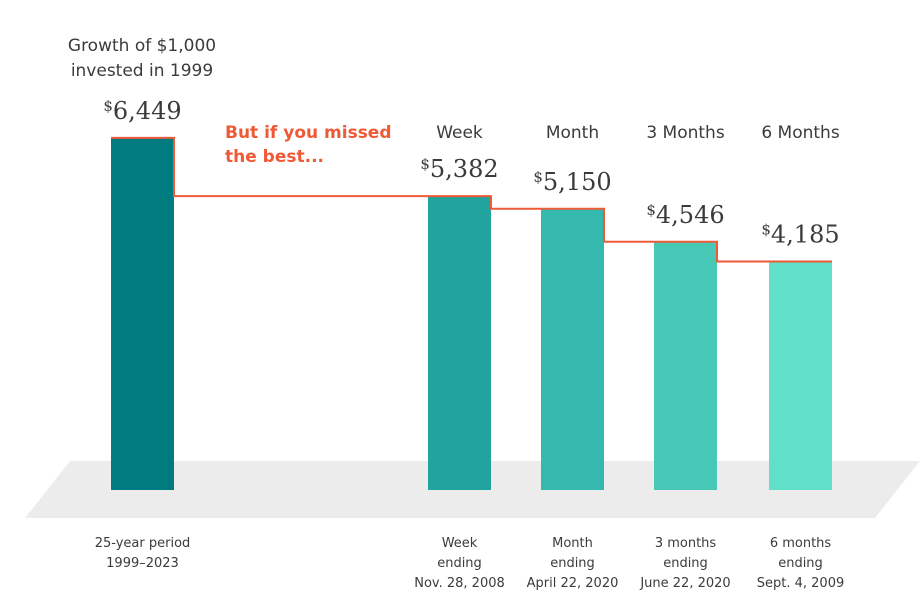 The height and width of the screenshot is (604, 922). Describe the element at coordinates (572, 563) in the screenshot. I see `category-label-2: ending` at that location.